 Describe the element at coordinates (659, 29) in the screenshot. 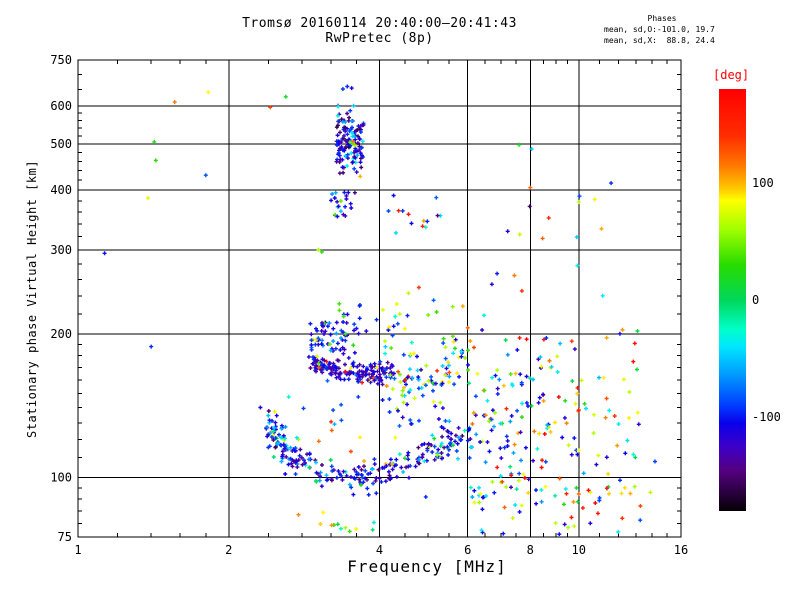

I see `stats-o-mode: mean, sd,O:-101.0, 19.7` at that location.